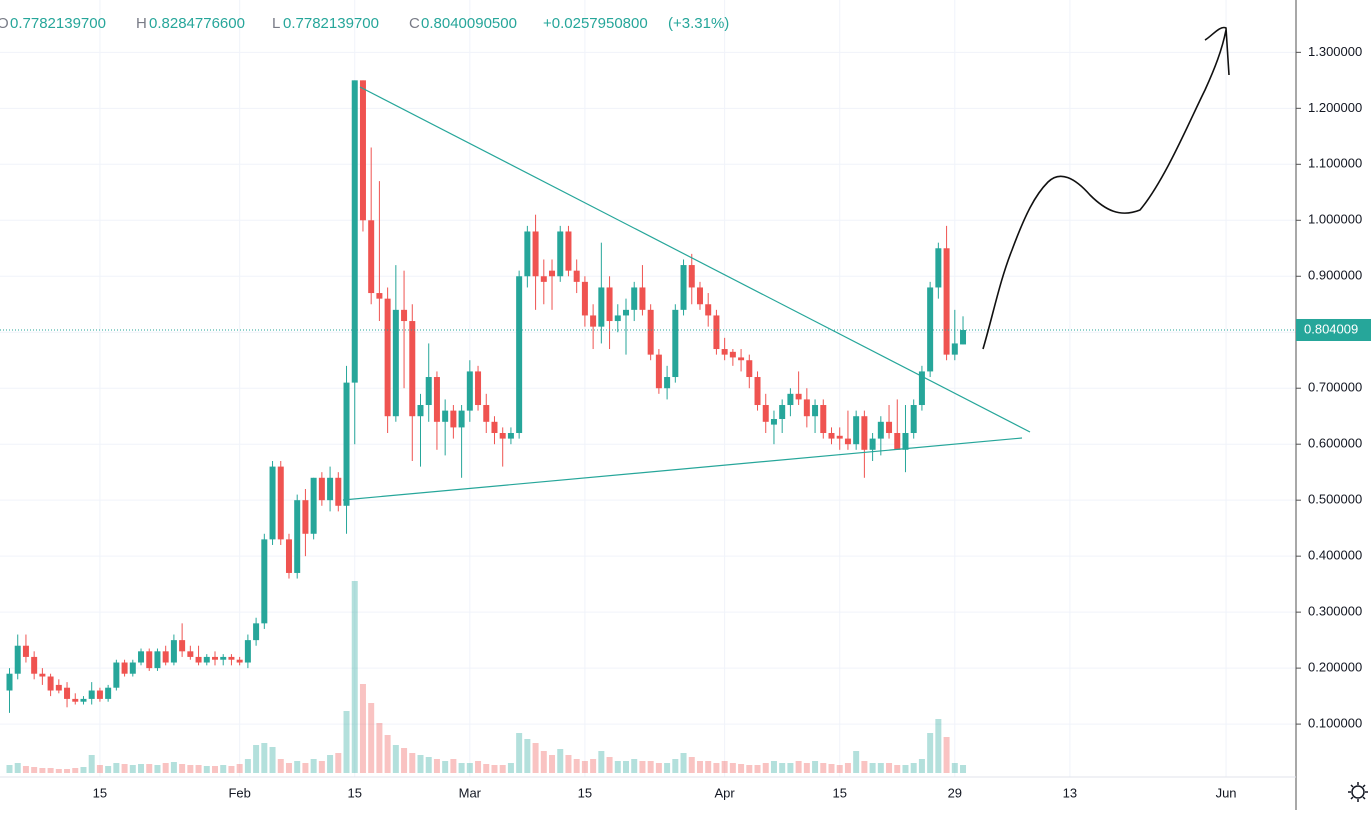 The height and width of the screenshot is (827, 1371). What do you see at coordinates (1106, 188) in the screenshot?
I see `hand-drawn-projection` at bounding box center [1106, 188].